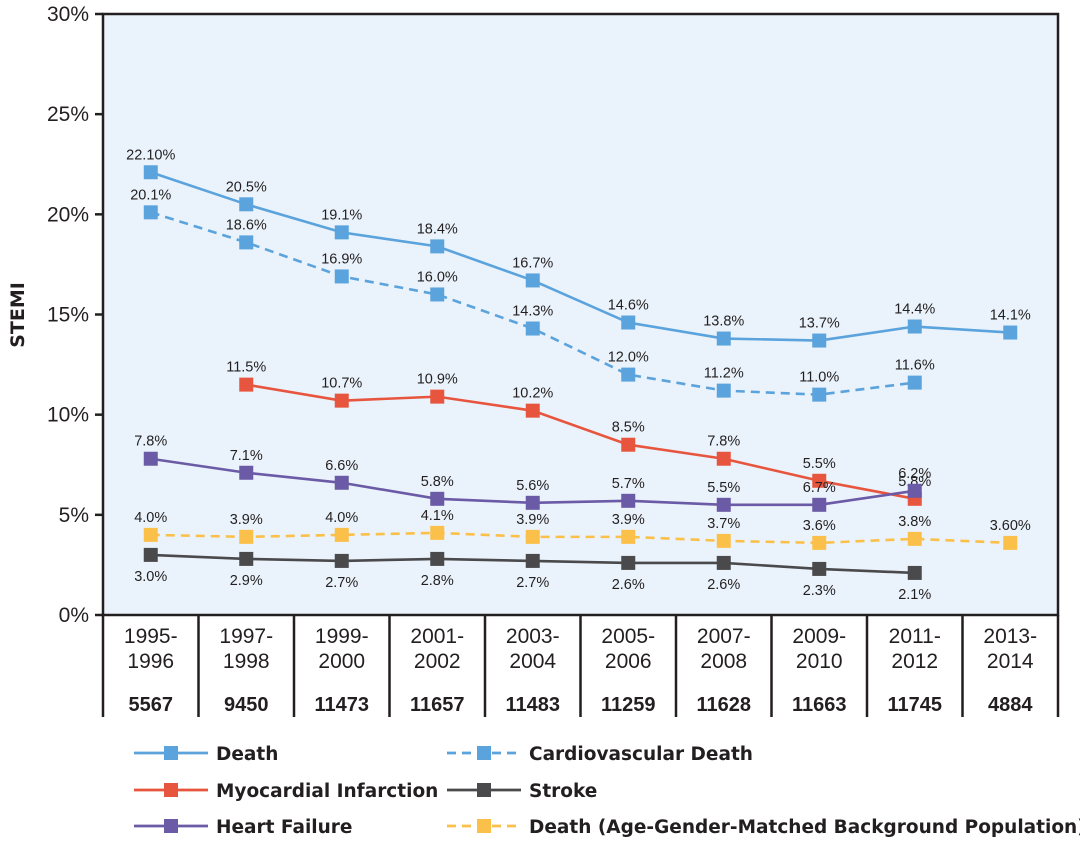  I want to click on legend-item: Myocardial Infarction, so click(286, 791).